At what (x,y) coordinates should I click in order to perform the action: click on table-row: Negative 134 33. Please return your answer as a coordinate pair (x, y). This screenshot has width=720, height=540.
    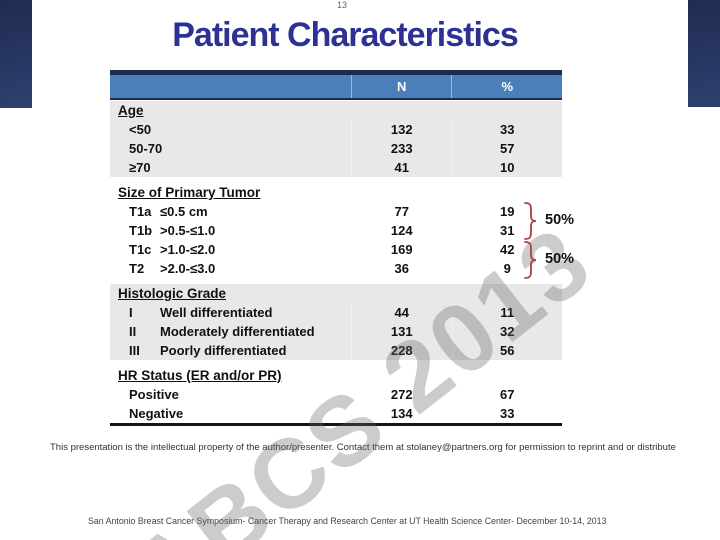
    Looking at the image, I should click on (336, 413).